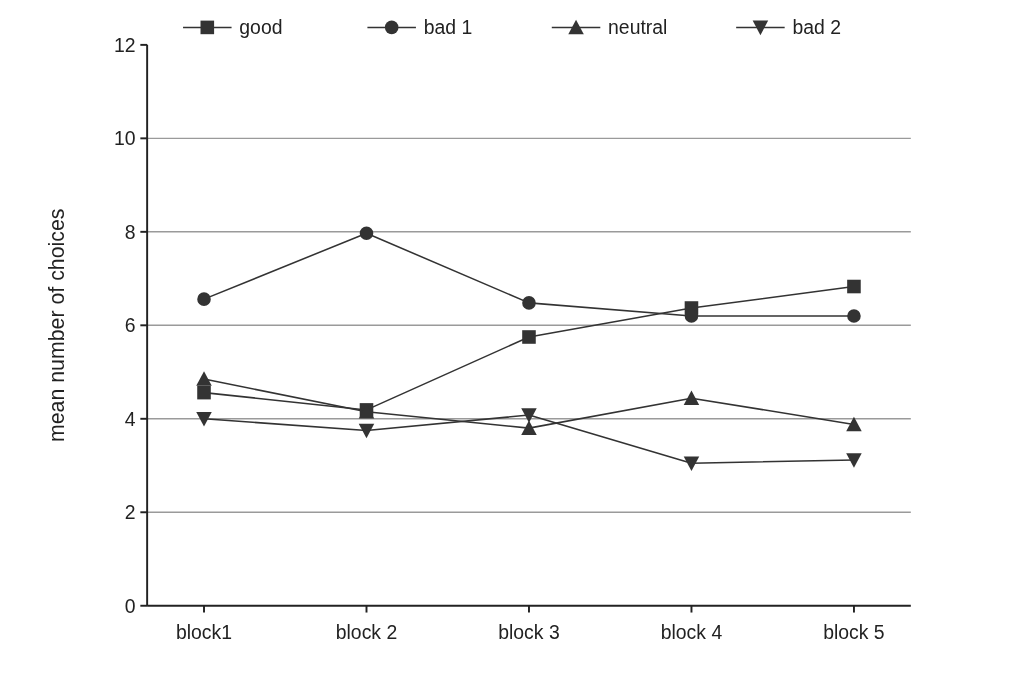 Image resolution: width=1028 pixels, height=675 pixels. Describe the element at coordinates (130, 231) in the screenshot. I see `y-tick-label: 8` at that location.